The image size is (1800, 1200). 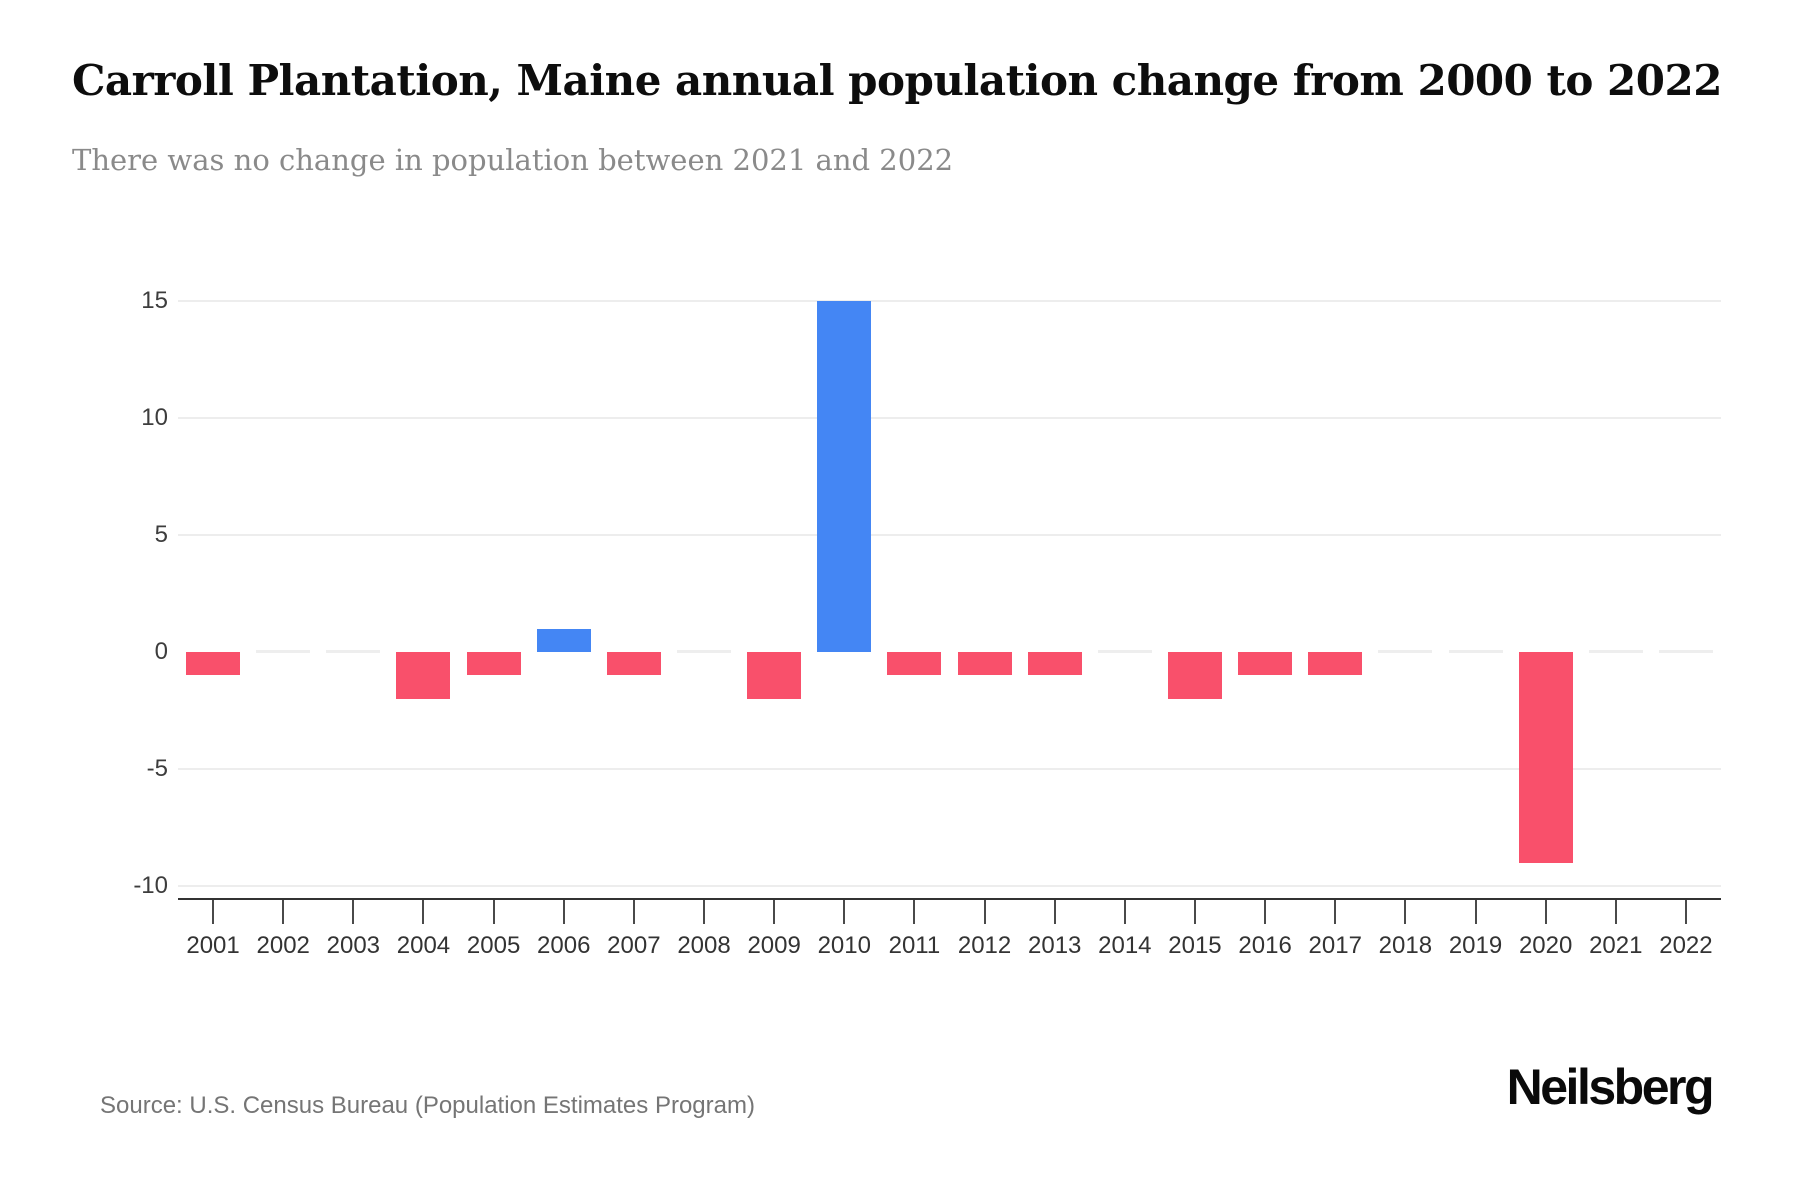 I want to click on bar-2020, so click(x=1545, y=757).